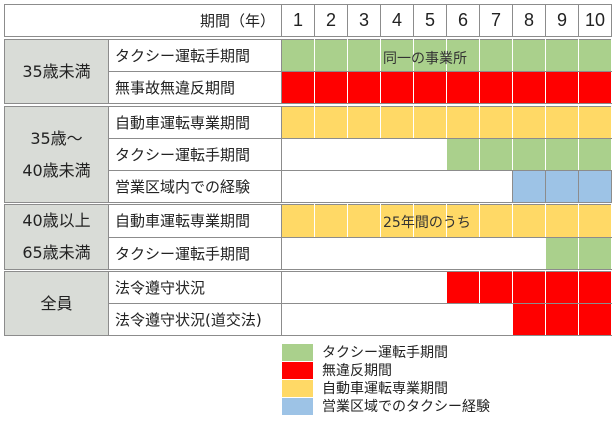 This screenshot has width=616, height=433. What do you see at coordinates (430, 20) in the screenshot?
I see `year-5: 5` at bounding box center [430, 20].